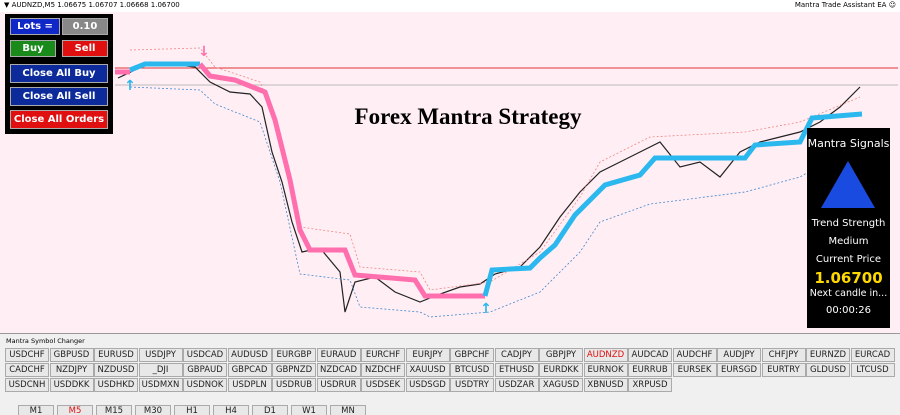  Describe the element at coordinates (27, 355) in the screenshot. I see `symbol-button: USDCHF` at that location.